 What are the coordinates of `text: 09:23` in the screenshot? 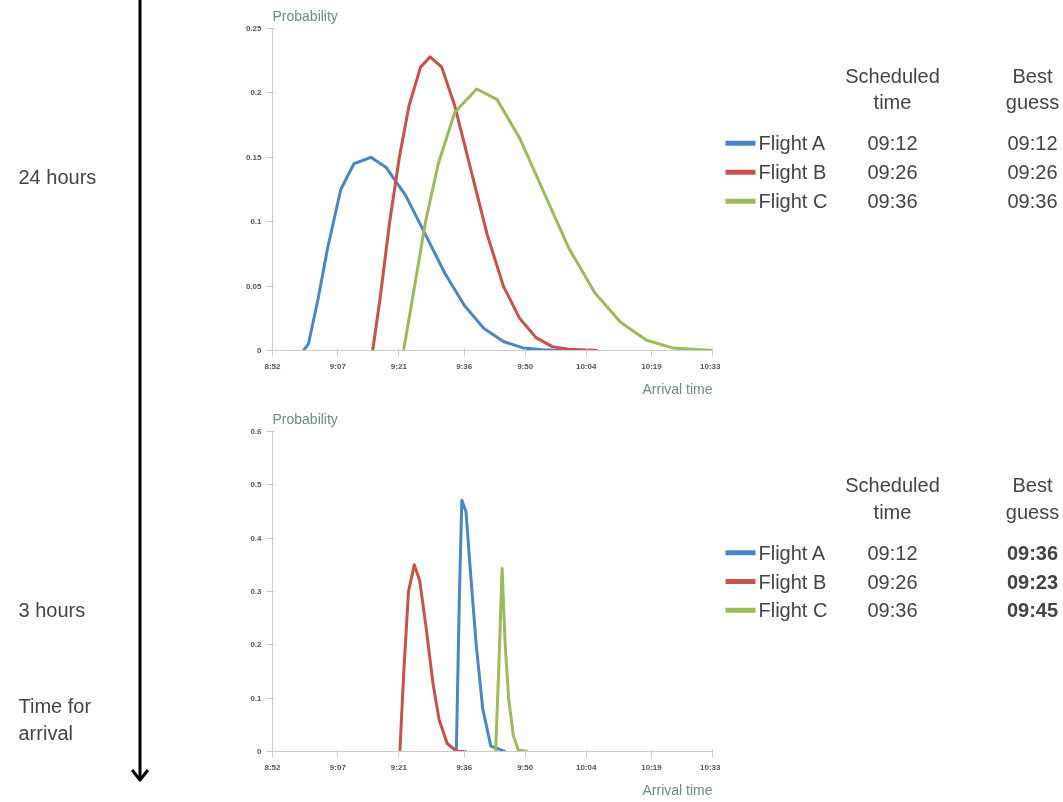 It's located at (1032, 581).